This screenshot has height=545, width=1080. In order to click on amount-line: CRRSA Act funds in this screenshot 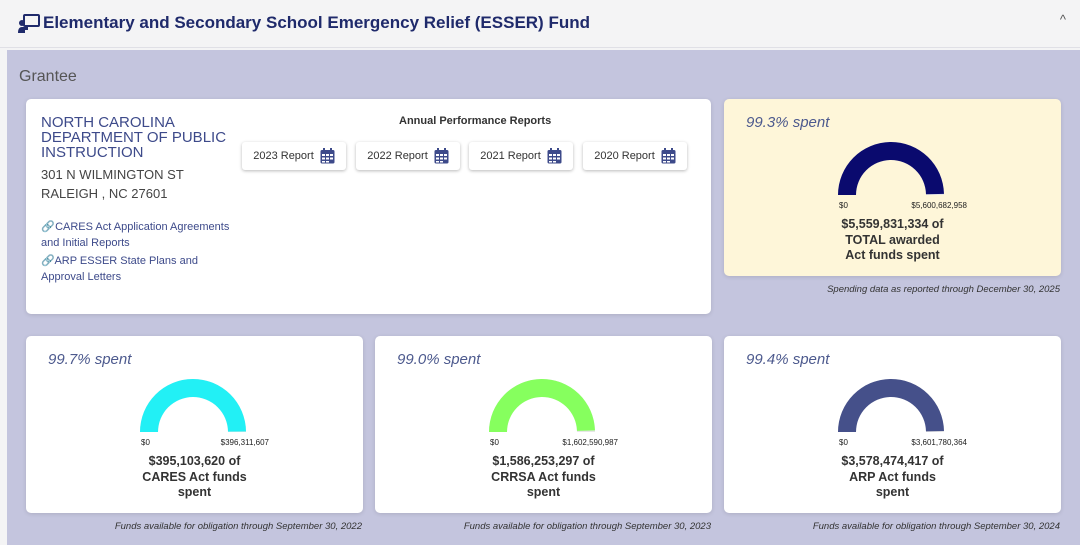, I will do `click(543, 476)`.